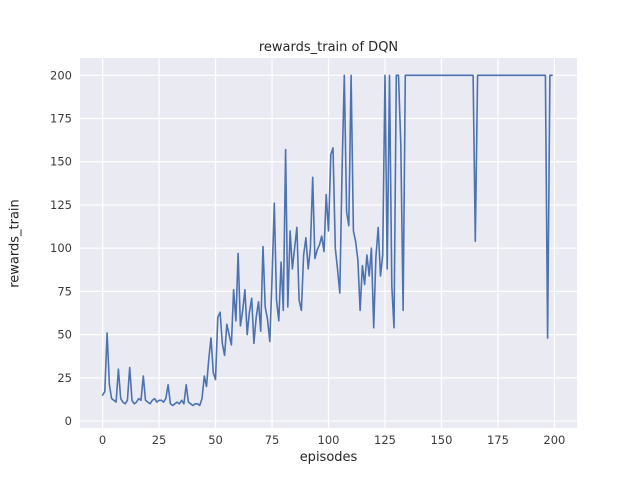 The width and height of the screenshot is (640, 480). What do you see at coordinates (441, 440) in the screenshot?
I see `x-tick-label: 150` at bounding box center [441, 440].